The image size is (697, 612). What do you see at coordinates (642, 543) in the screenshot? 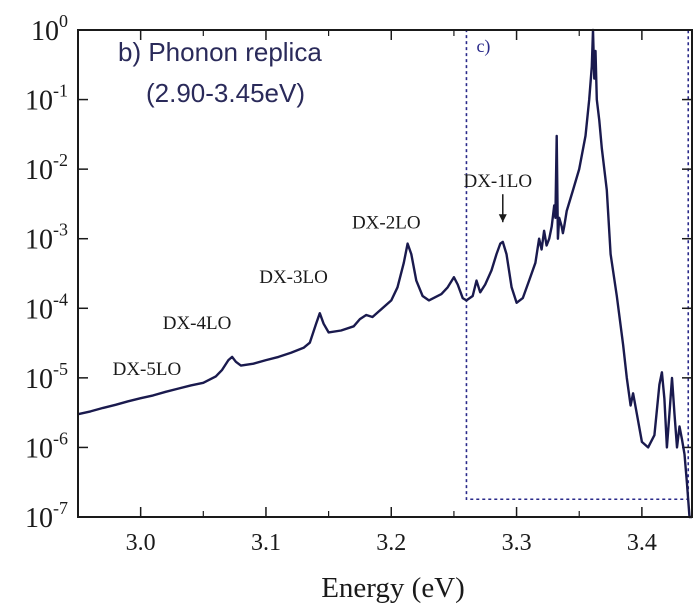
I see `x-tick-label: 3.4` at bounding box center [642, 543].